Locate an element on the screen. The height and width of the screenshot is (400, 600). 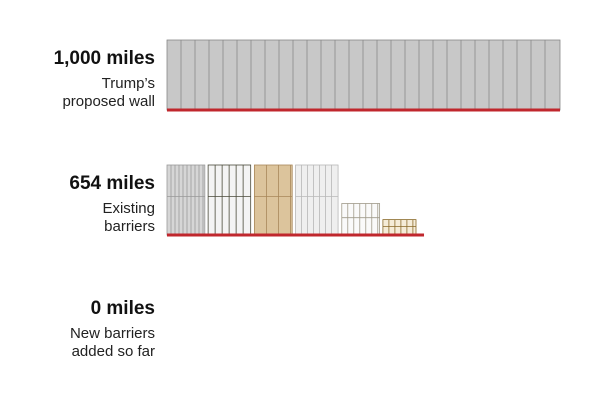
bar is located at coordinates (363, 75).